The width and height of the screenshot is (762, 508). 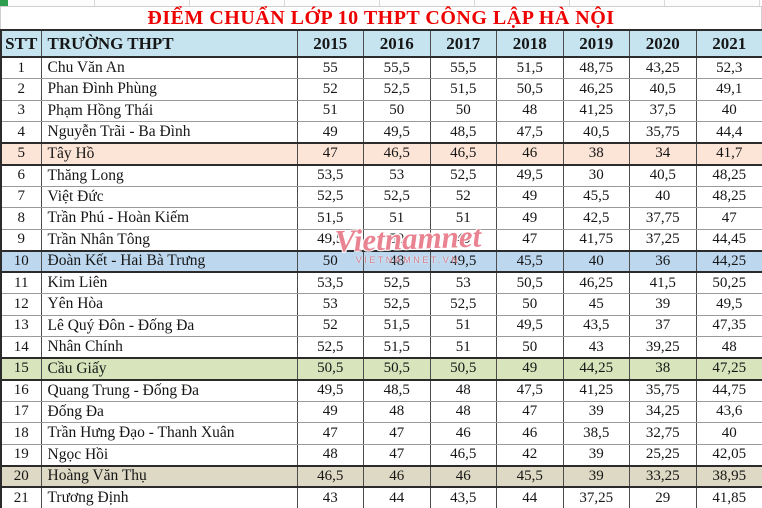 I want to click on stt-cell: 7, so click(x=21, y=196).